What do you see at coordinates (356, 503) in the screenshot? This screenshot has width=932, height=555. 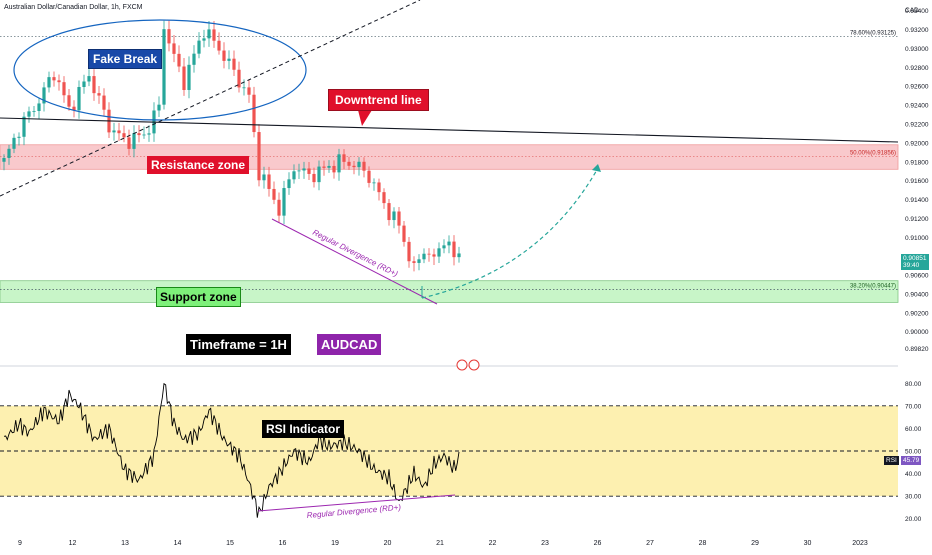 I see `rsi-divergence-line` at bounding box center [356, 503].